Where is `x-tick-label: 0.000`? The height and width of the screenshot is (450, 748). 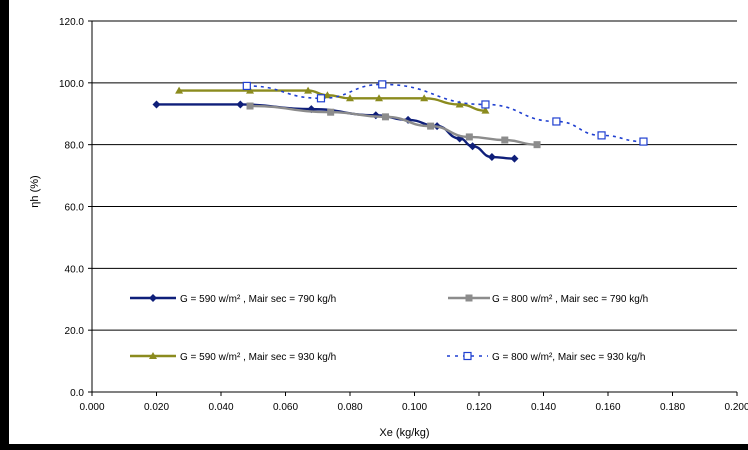
x-tick-label: 0.000 is located at coordinates (91, 407).